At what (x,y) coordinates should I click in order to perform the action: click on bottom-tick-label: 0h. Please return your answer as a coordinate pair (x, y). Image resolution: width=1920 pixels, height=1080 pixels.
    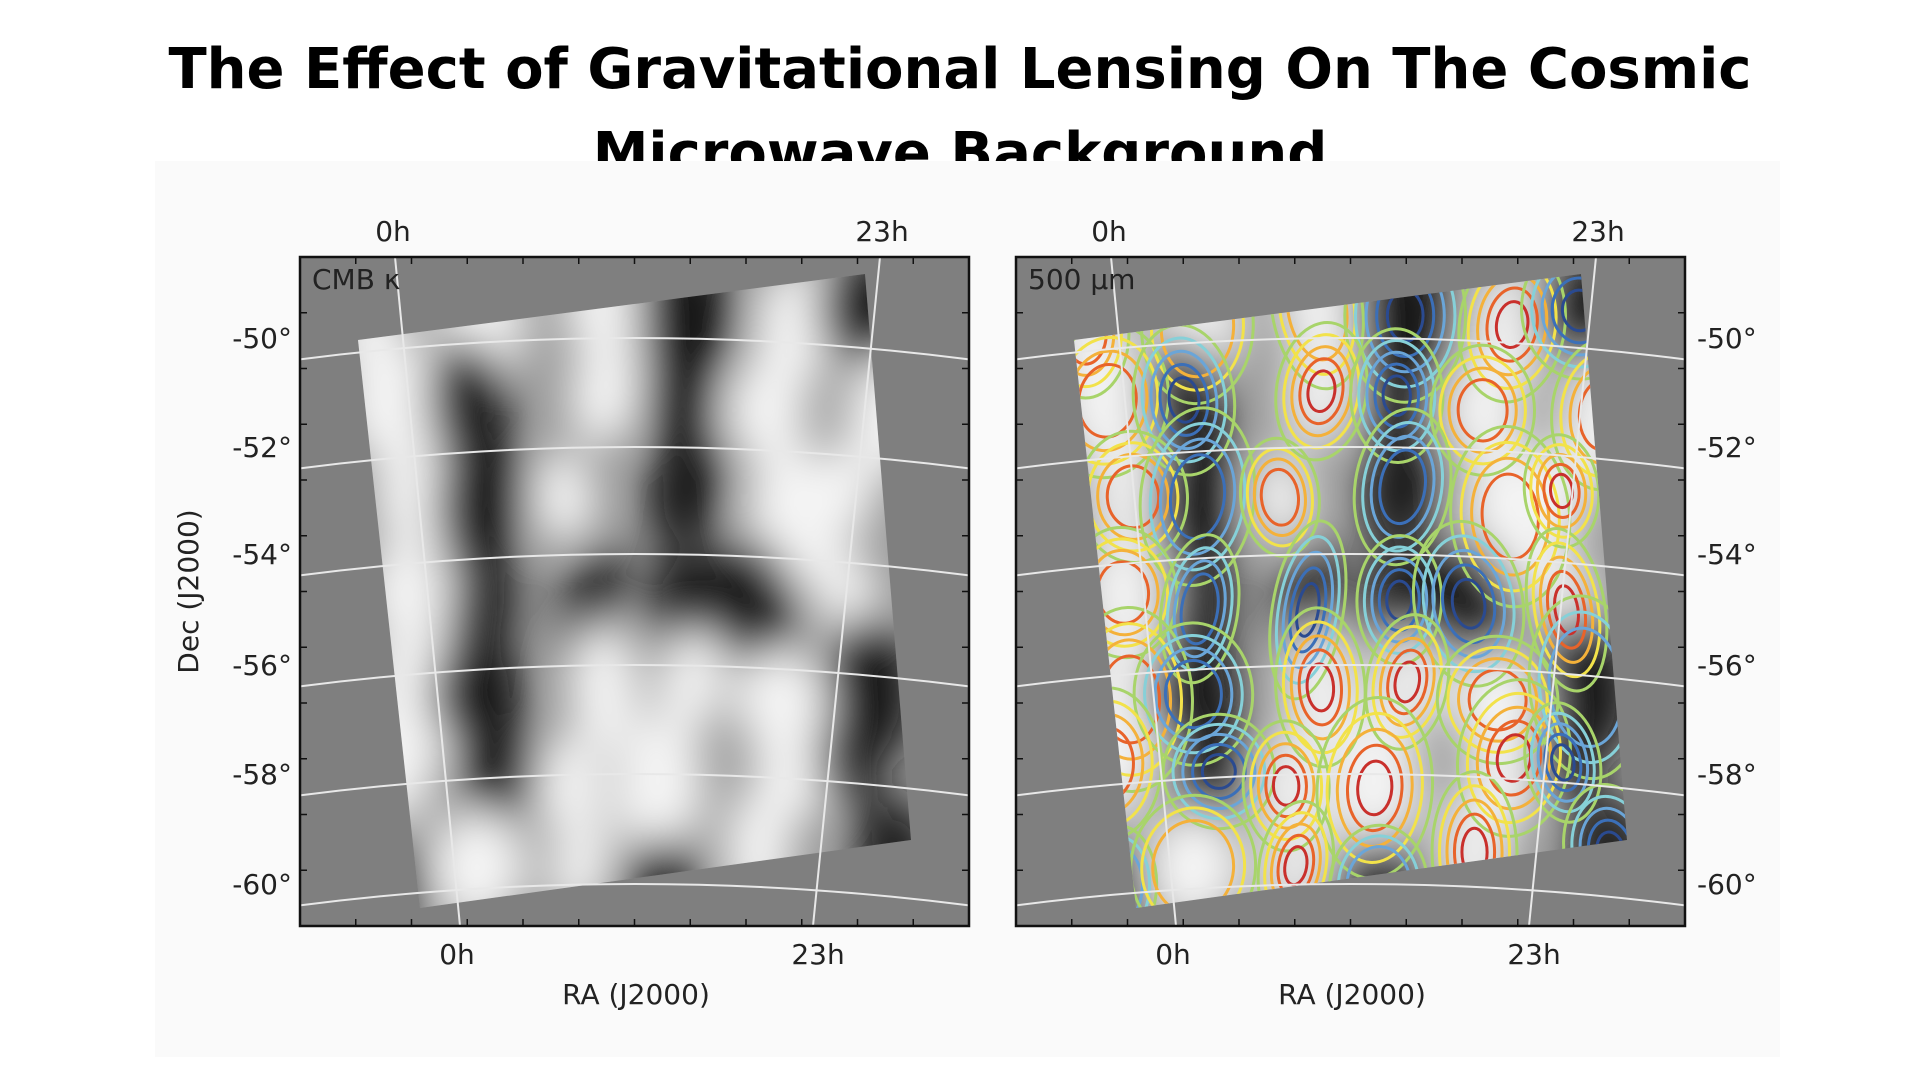
    Looking at the image, I should click on (1173, 954).